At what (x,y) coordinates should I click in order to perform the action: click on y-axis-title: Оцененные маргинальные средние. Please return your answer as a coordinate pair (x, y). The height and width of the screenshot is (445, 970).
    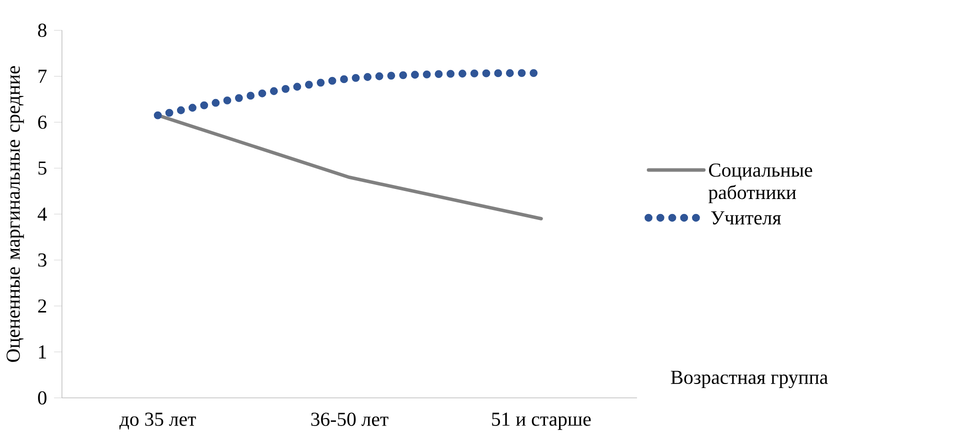
    Looking at the image, I should click on (15, 214).